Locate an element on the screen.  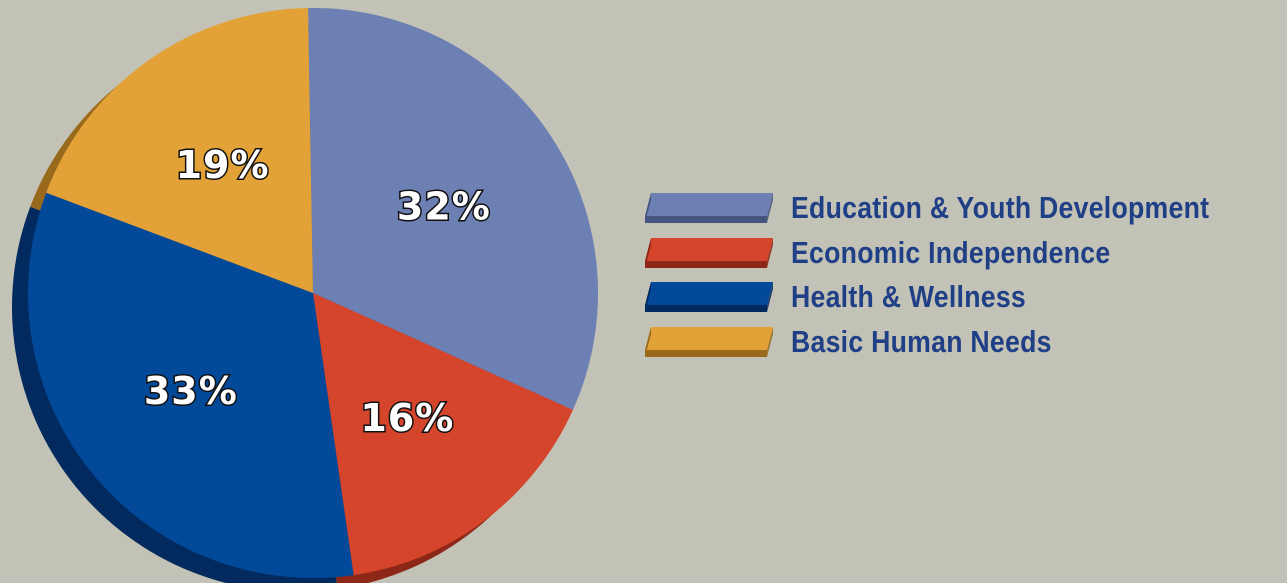
legend-item: Economic Independence is located at coordinates (965, 253).